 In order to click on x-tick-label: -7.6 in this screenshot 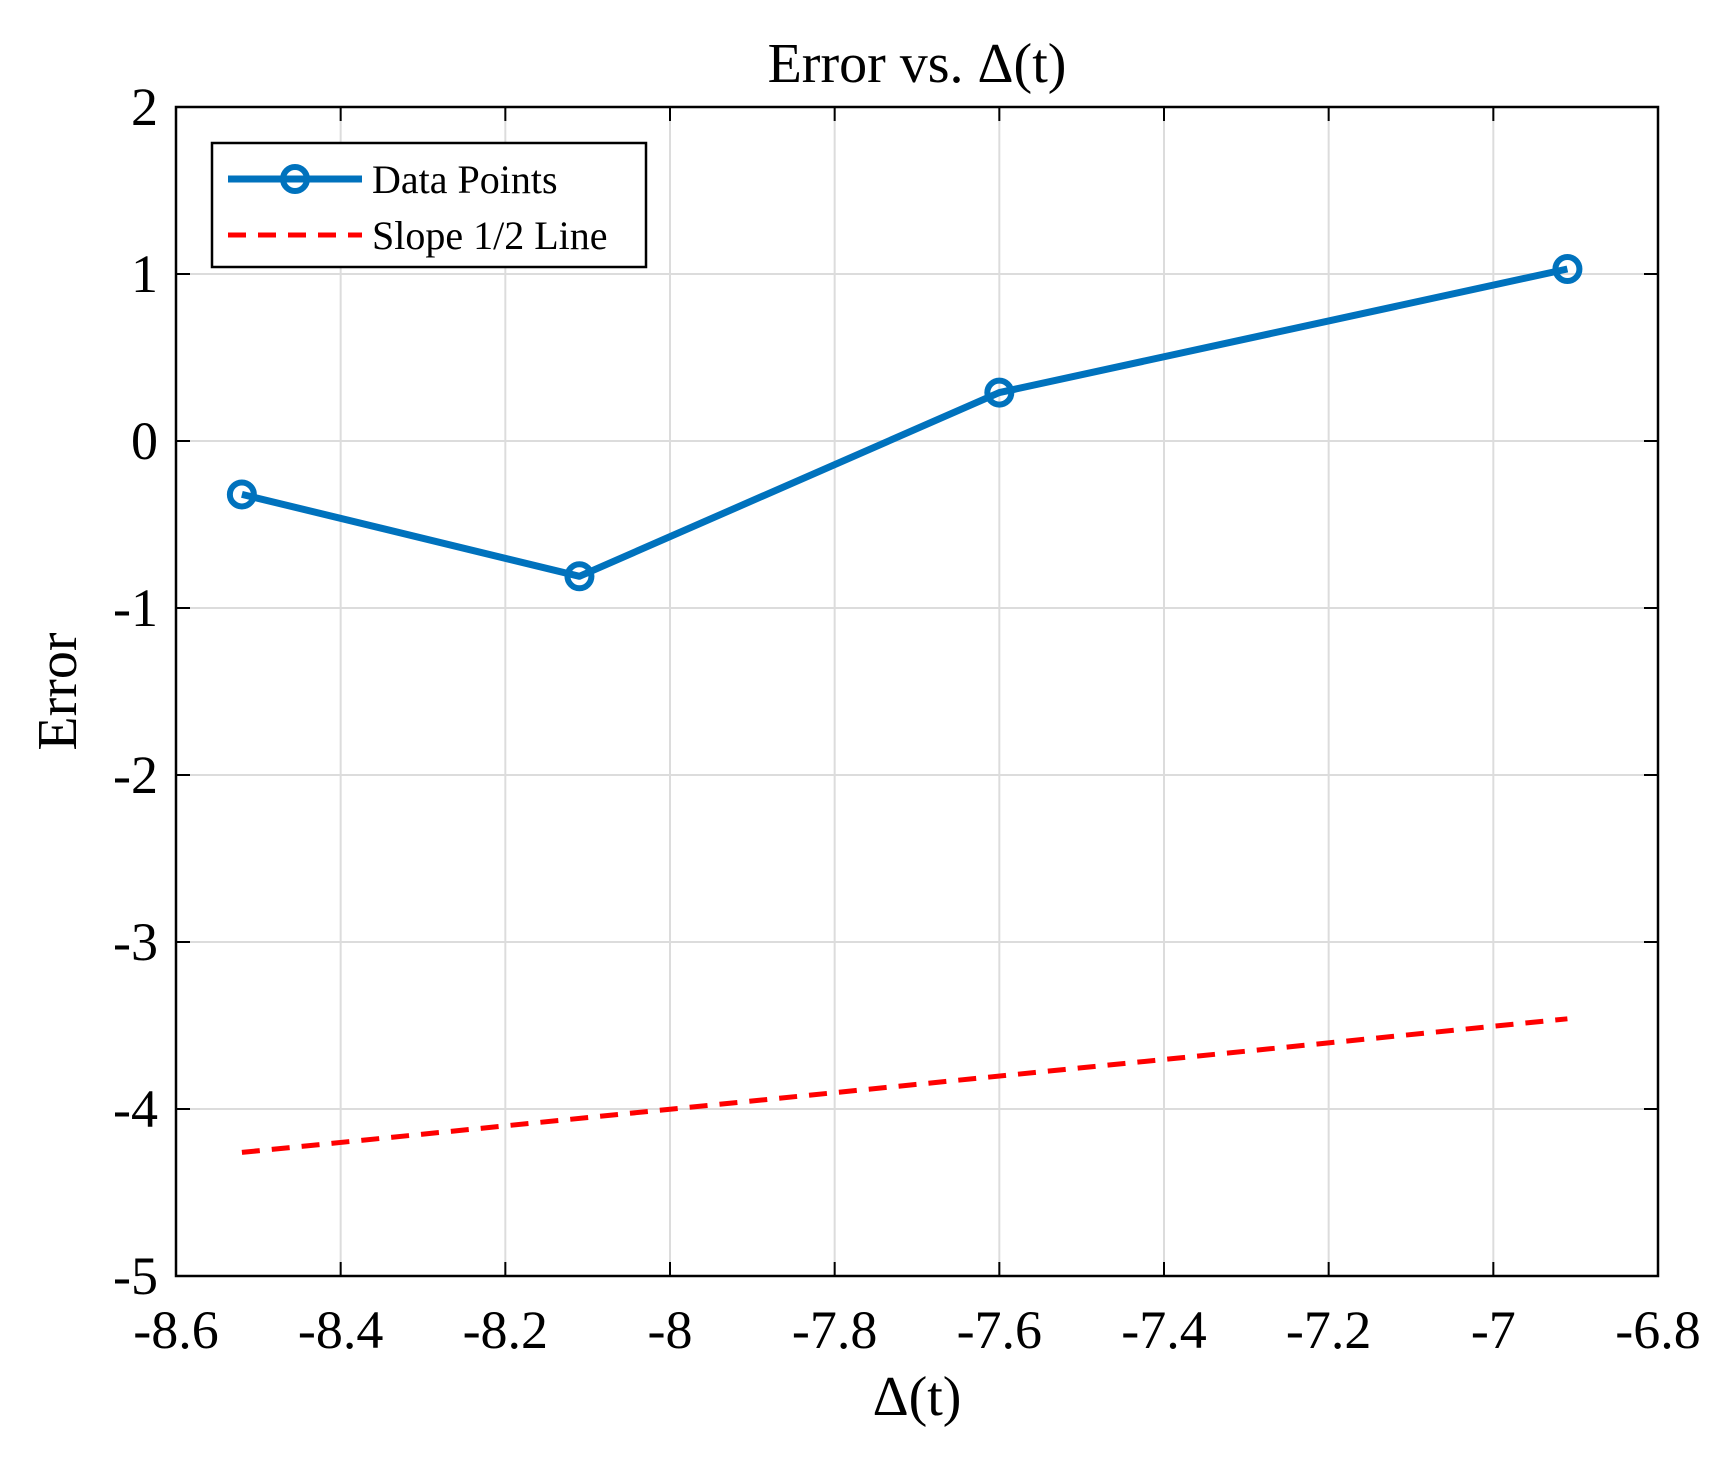, I will do `click(999, 1330)`.